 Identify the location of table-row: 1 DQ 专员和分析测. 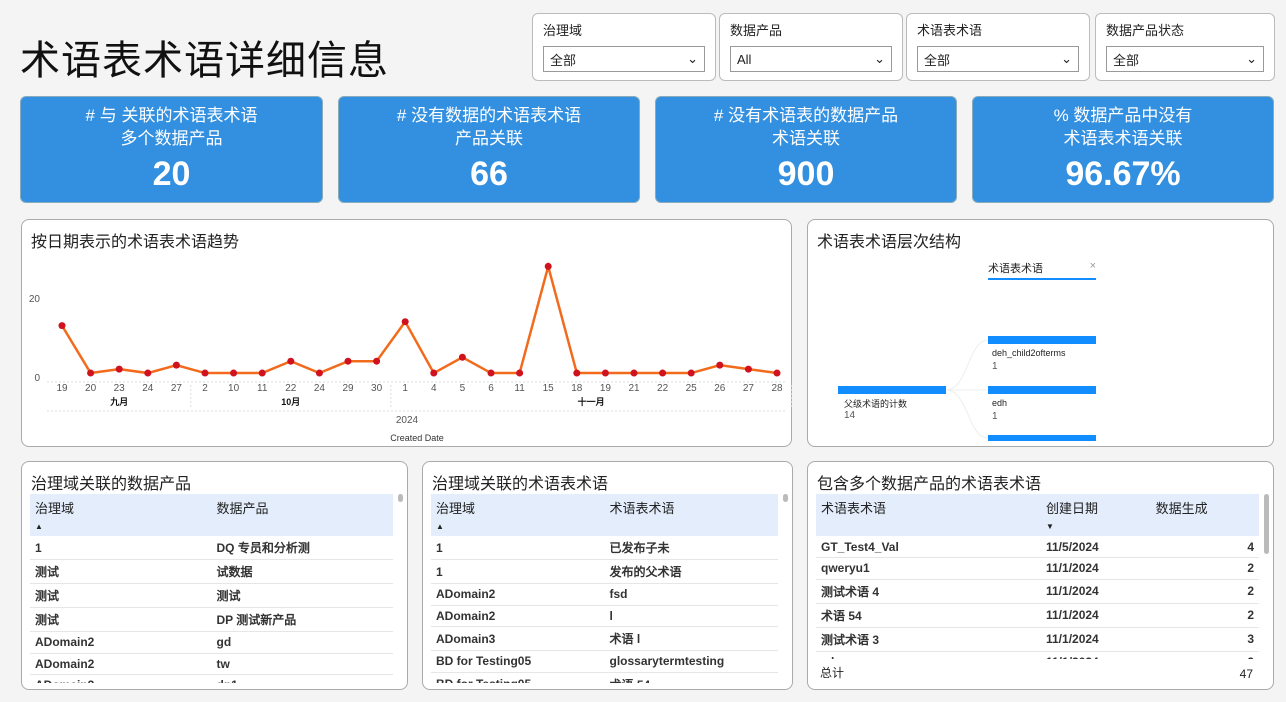
(211, 548).